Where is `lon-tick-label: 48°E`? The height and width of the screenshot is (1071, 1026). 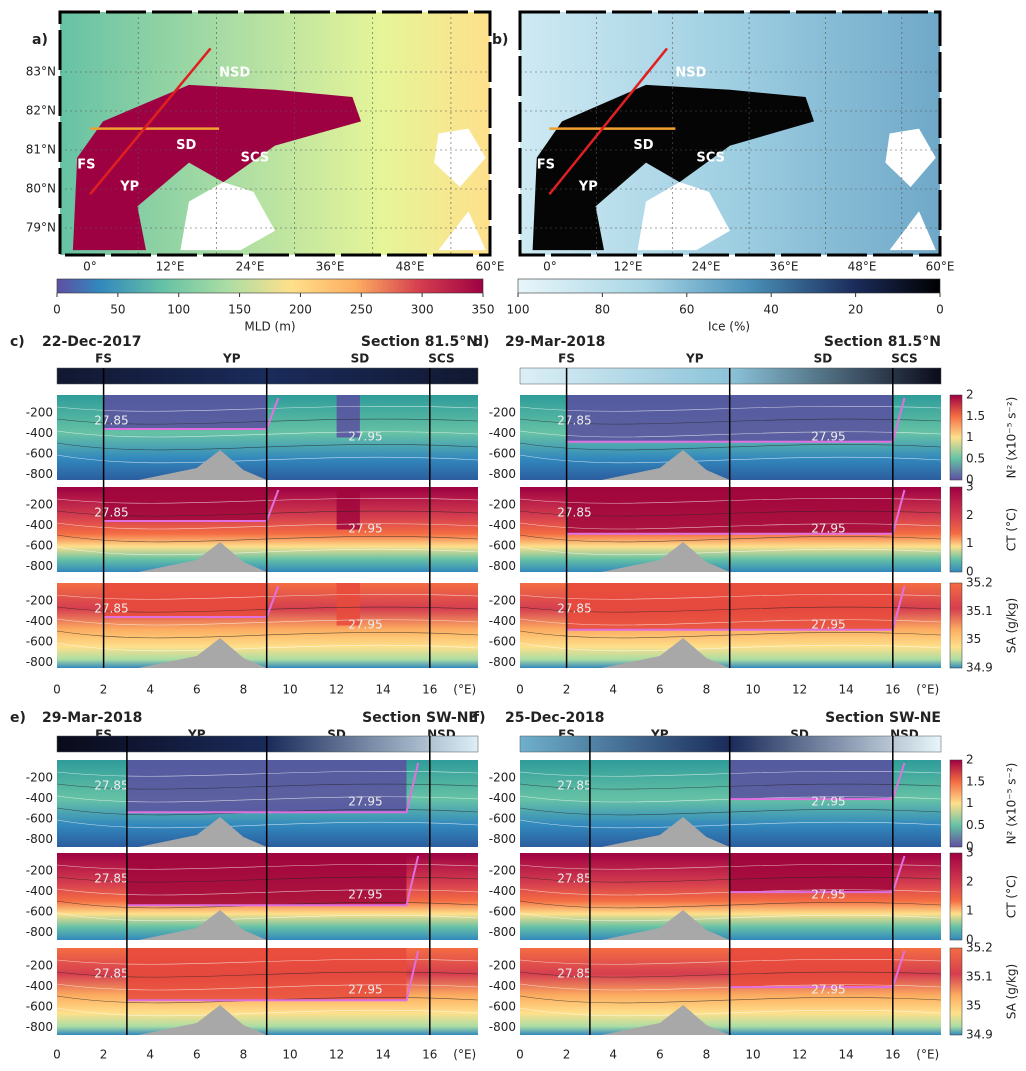 lon-tick-label: 48°E is located at coordinates (862, 267).